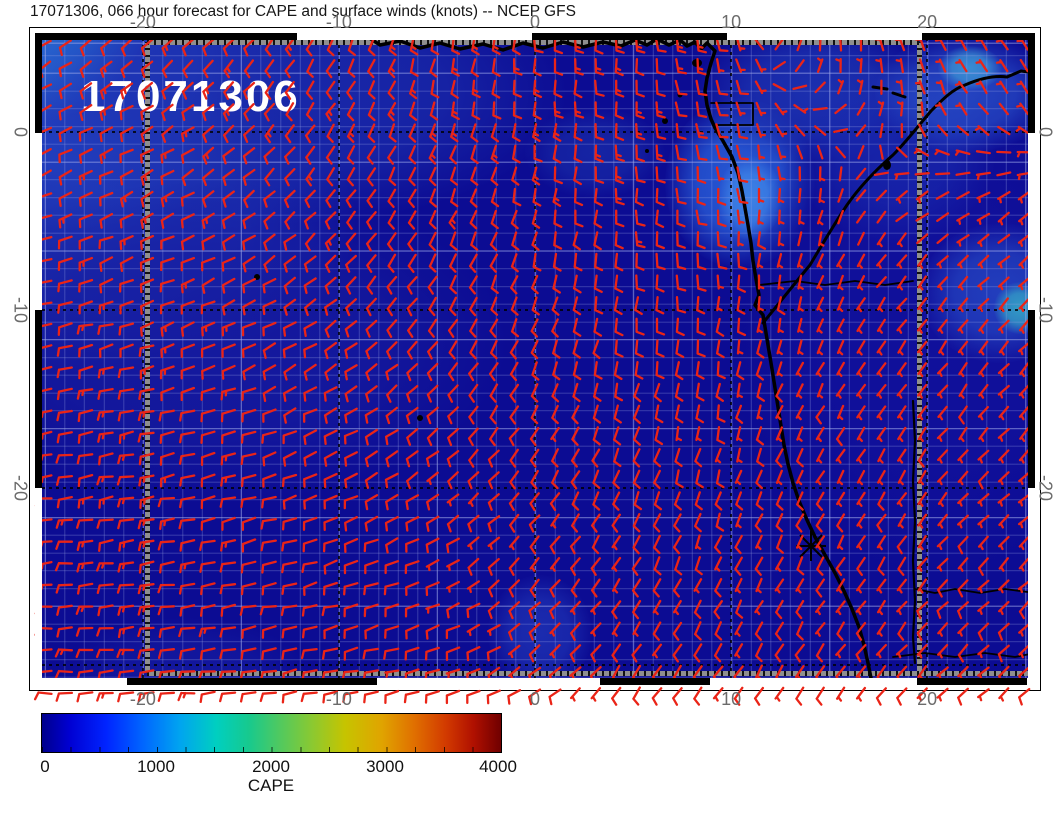 Image resolution: width=1056 pixels, height=816 pixels. I want to click on frame-border-bottom, so click(535, 681).